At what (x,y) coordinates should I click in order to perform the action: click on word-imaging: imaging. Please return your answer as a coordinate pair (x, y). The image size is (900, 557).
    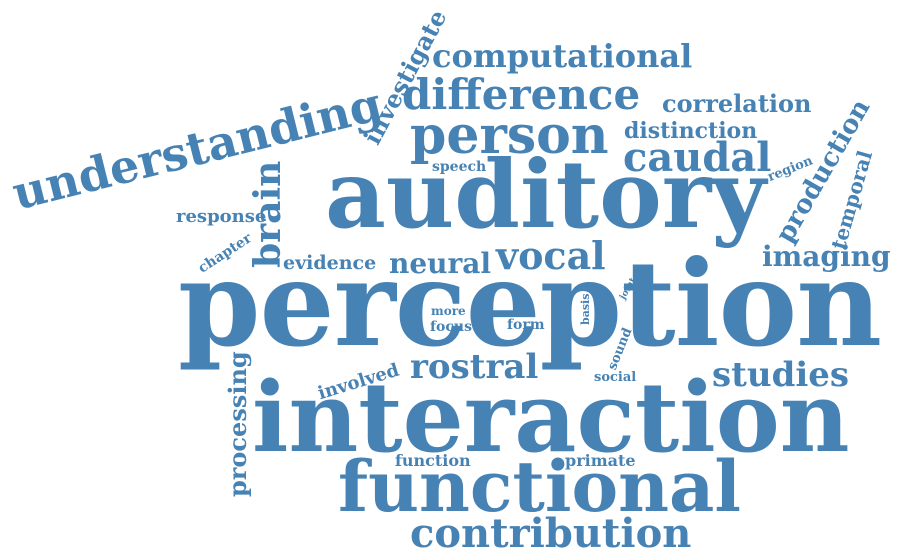
    Looking at the image, I should click on (826, 256).